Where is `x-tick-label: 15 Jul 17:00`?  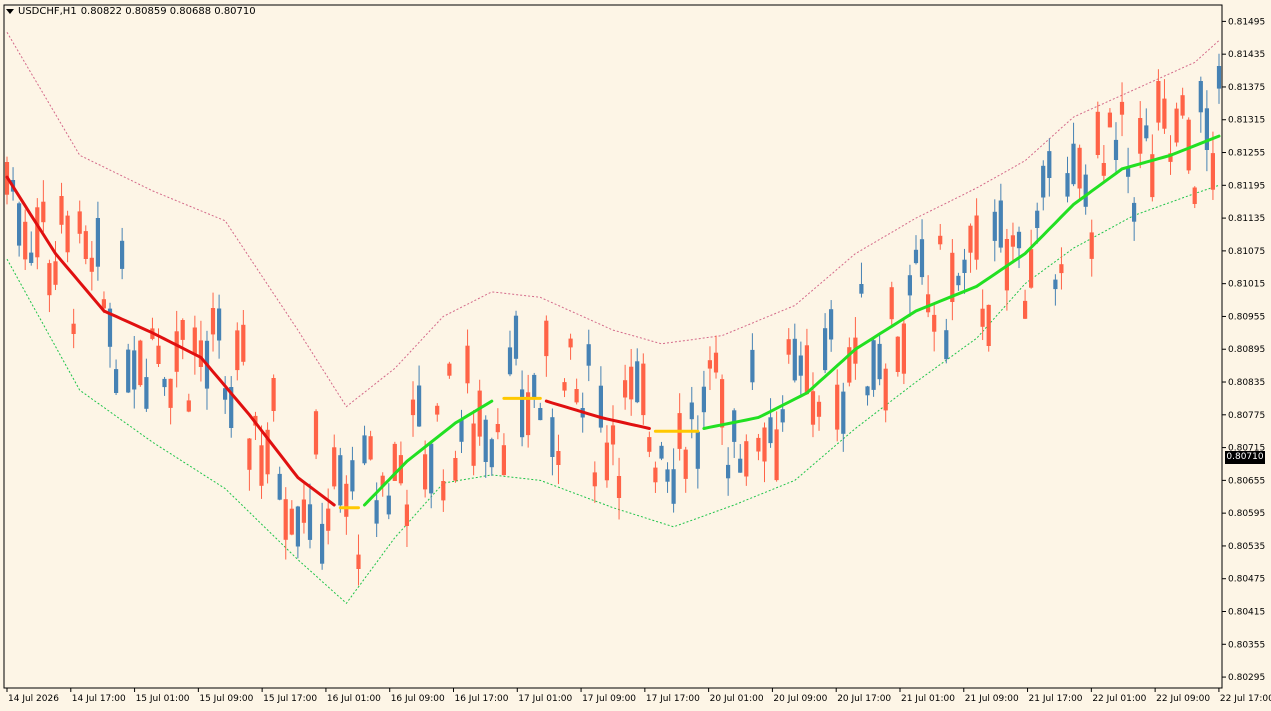 x-tick-label: 15 Jul 17:00 is located at coordinates (290, 699).